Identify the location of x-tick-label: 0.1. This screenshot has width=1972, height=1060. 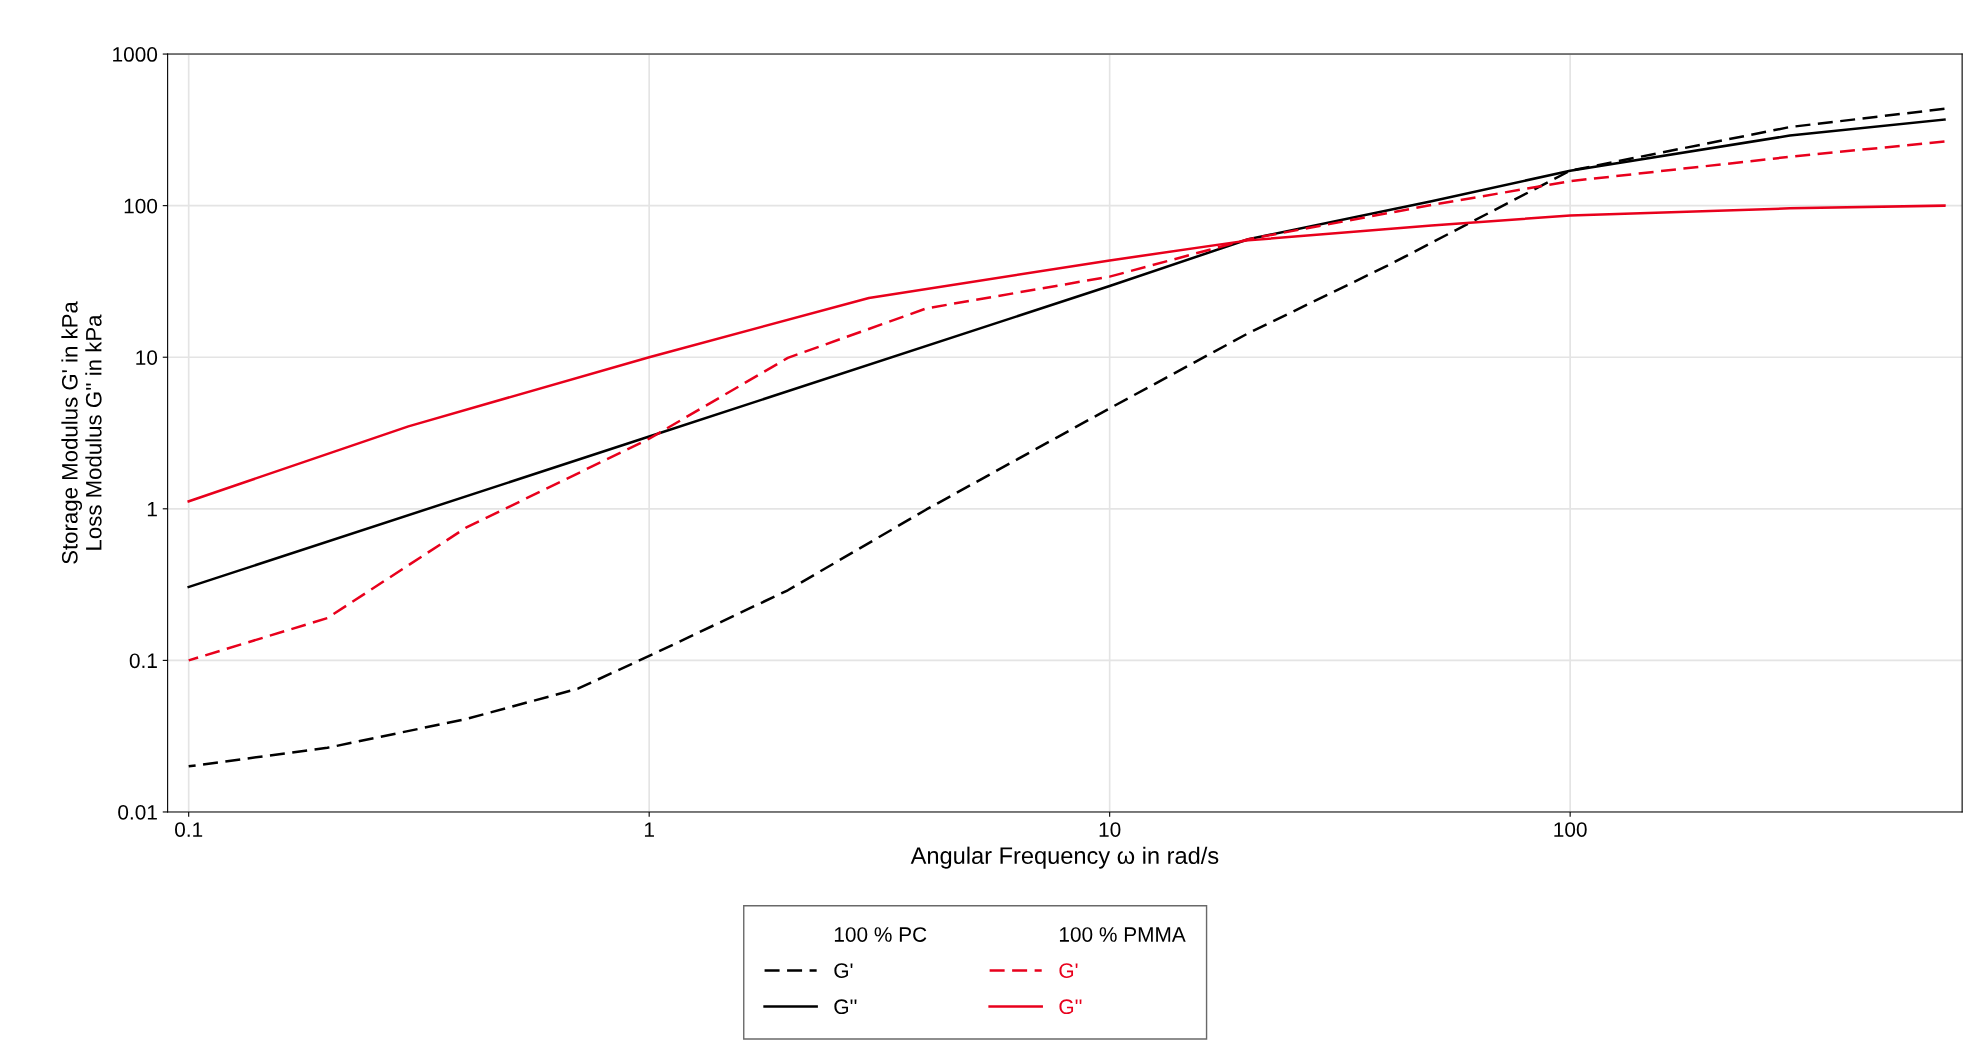
(189, 829).